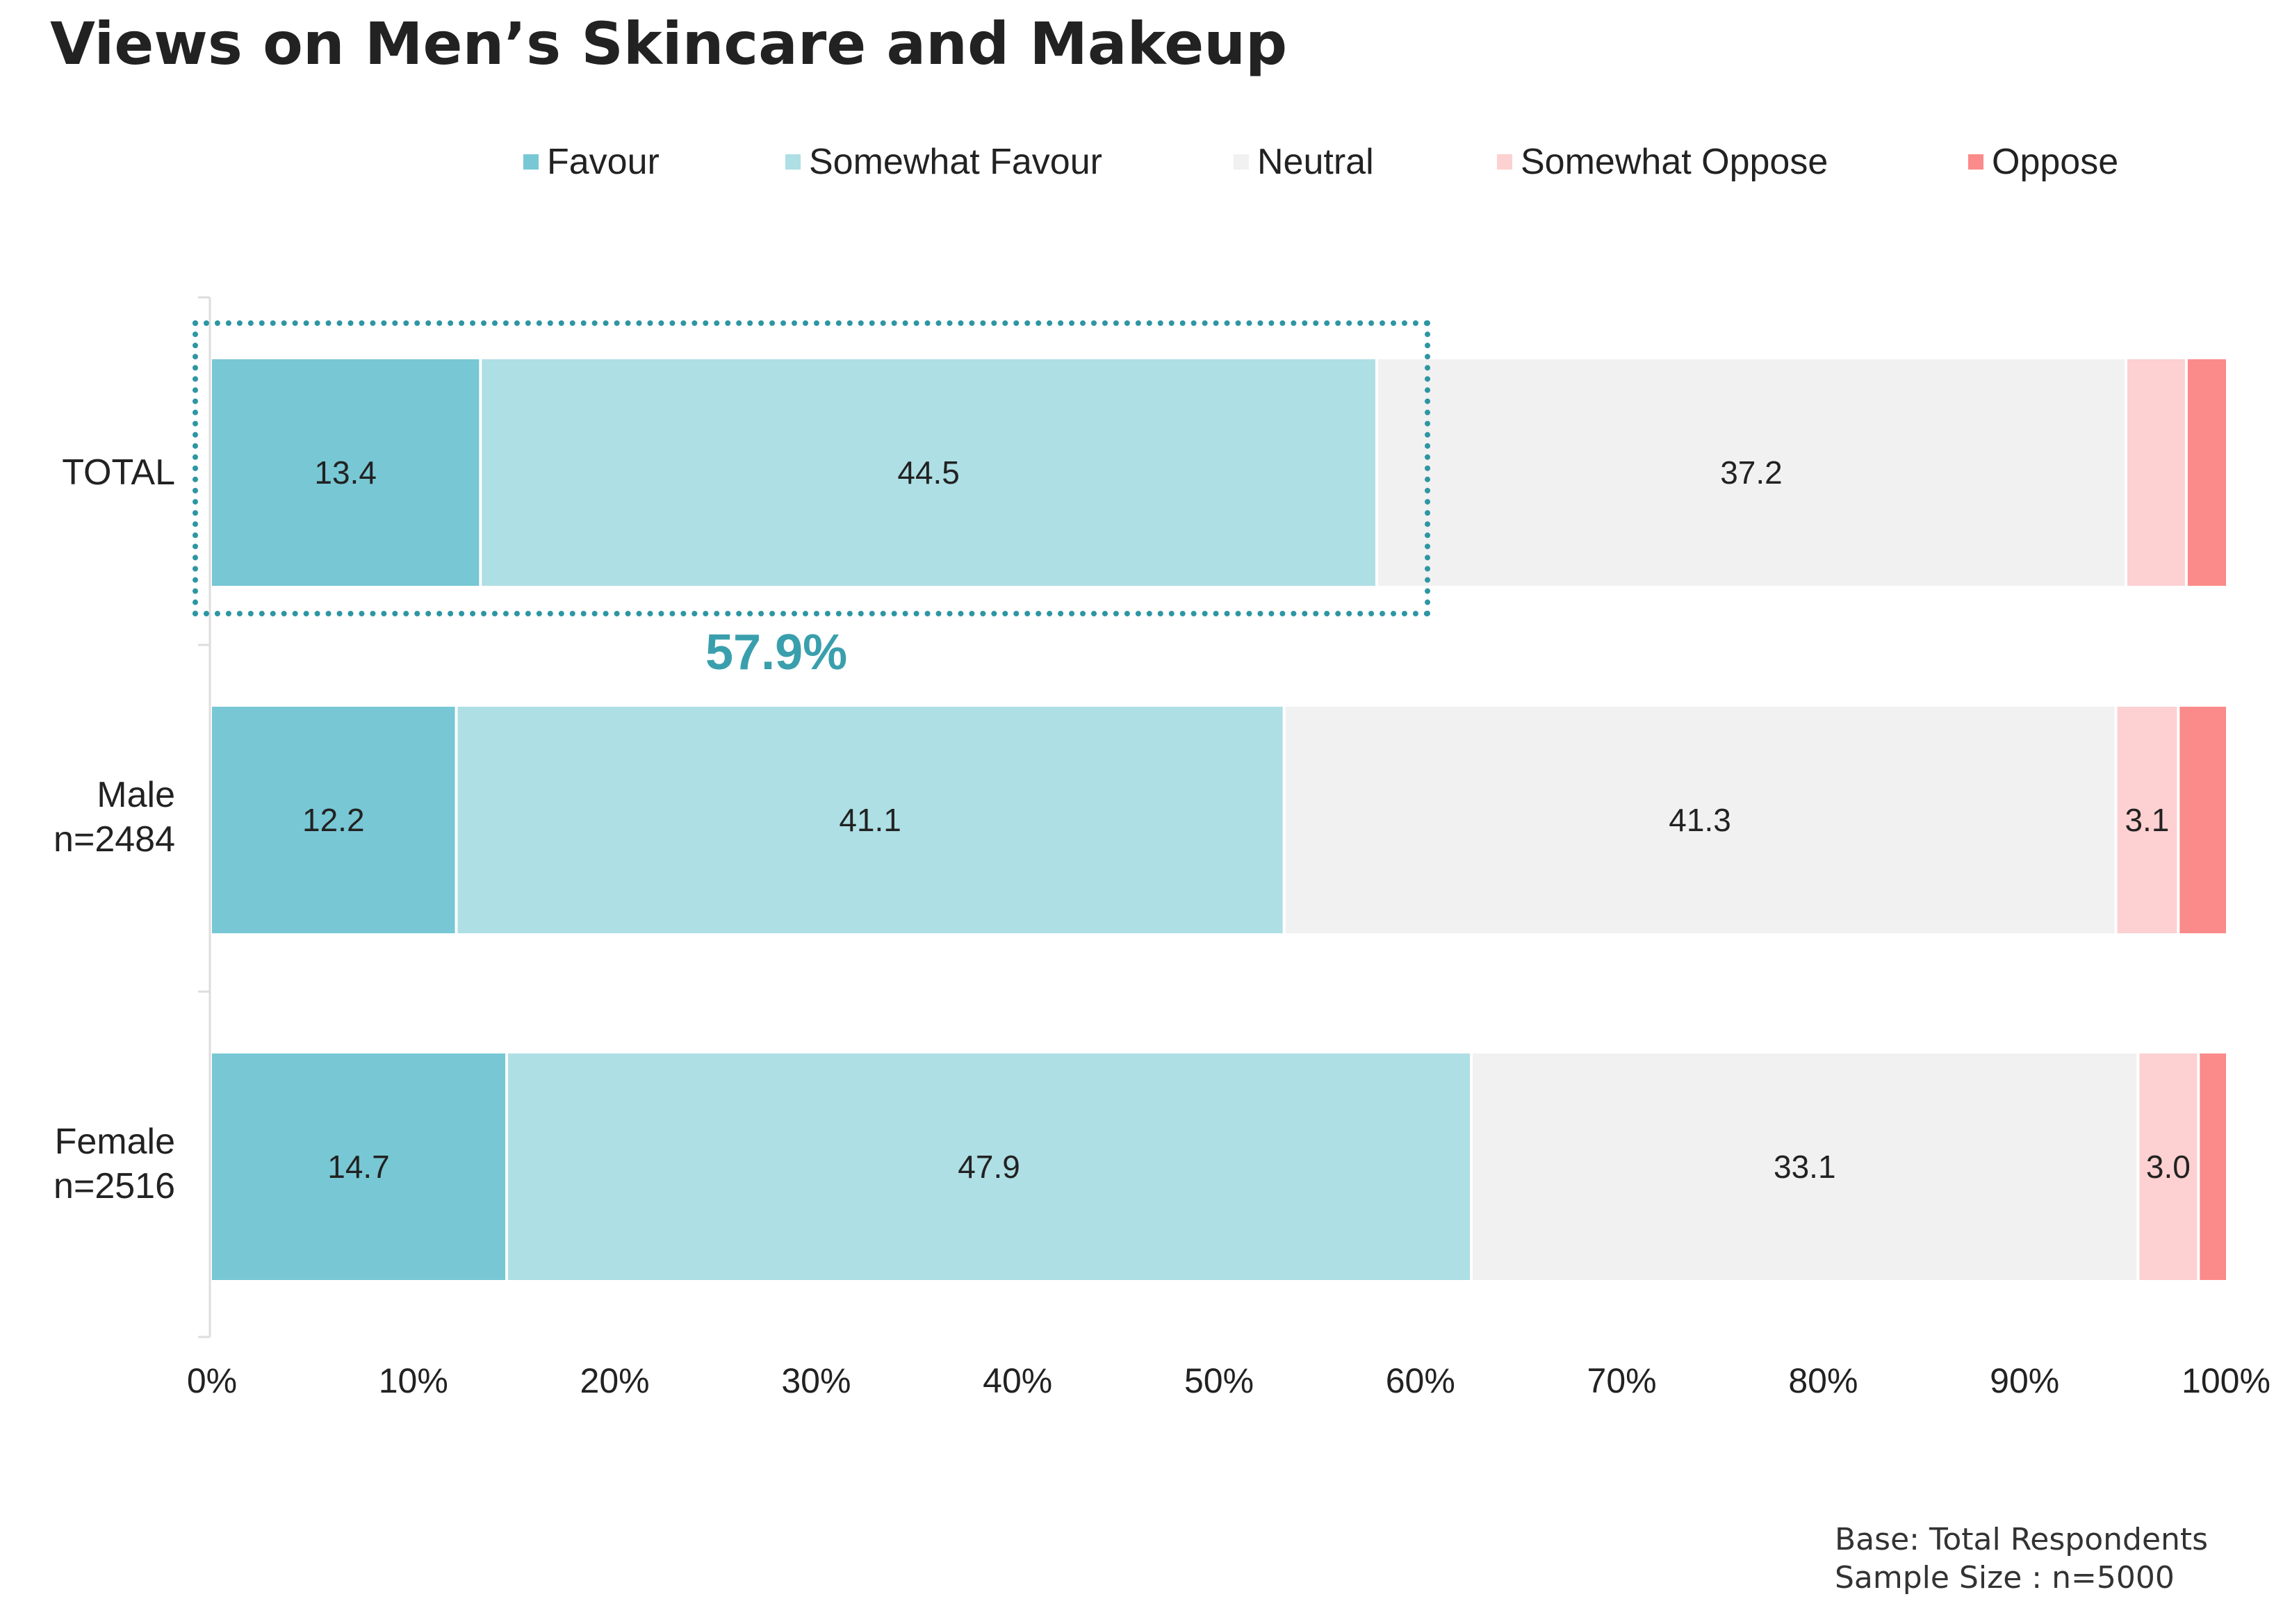 The height and width of the screenshot is (1624, 2283). I want to click on x-tick-label: 30%, so click(816, 1380).